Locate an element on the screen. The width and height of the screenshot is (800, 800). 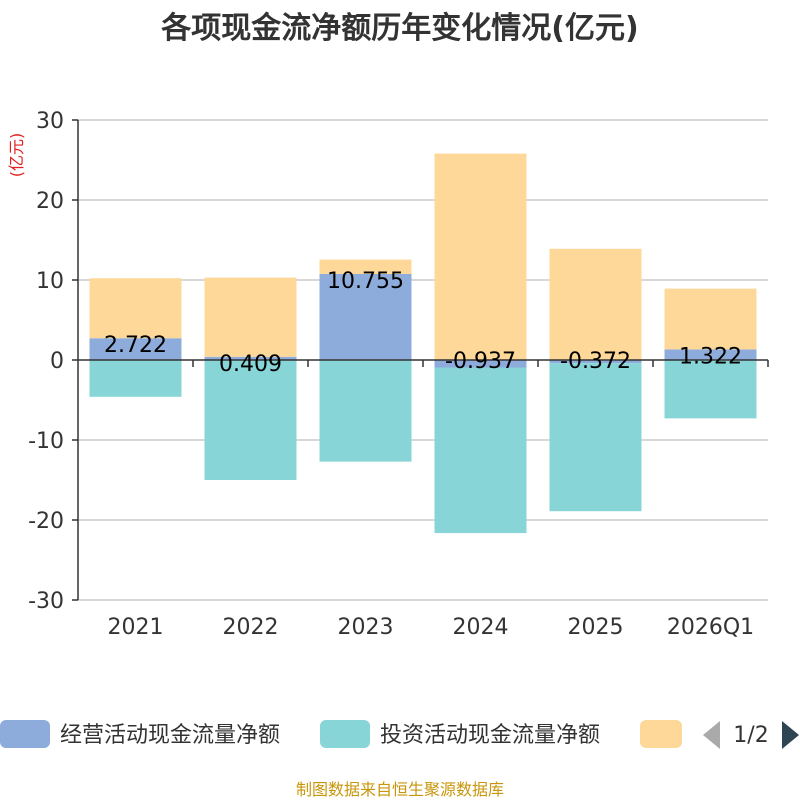
y-tick-label-20: 20 is located at coordinates (50, 201).